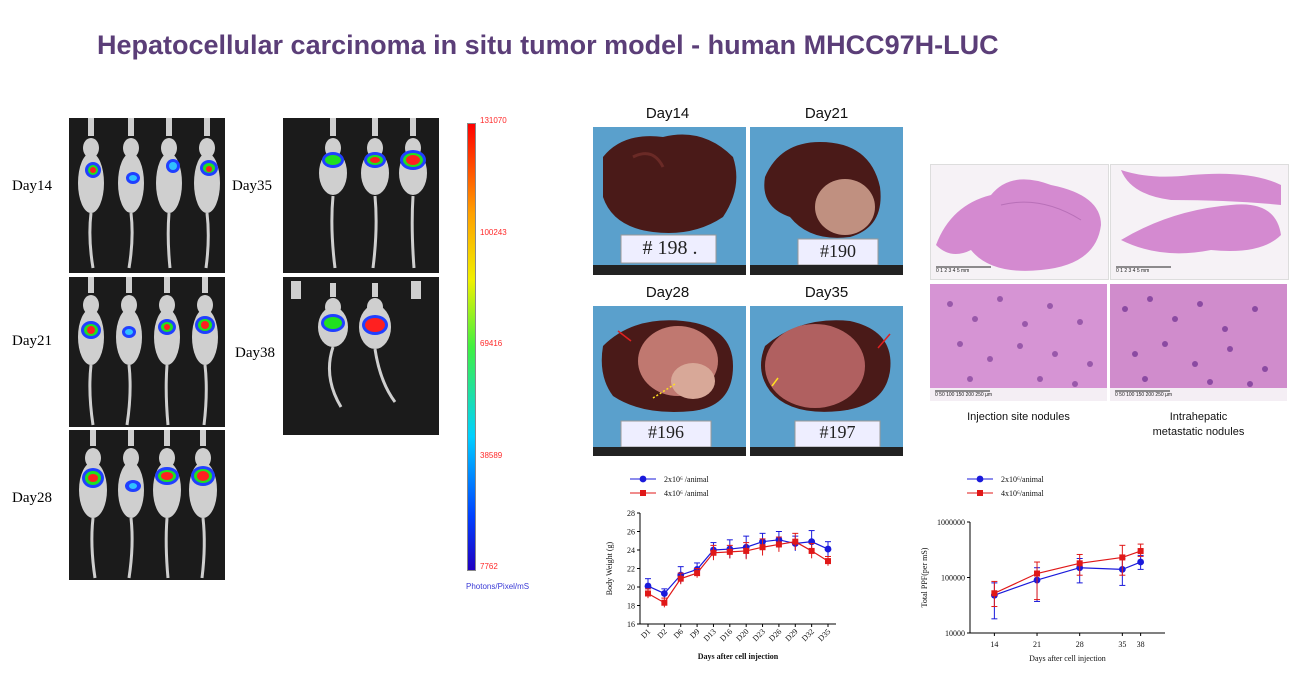  I want to click on bw-ytick-label-6: 28, so click(631, 513).